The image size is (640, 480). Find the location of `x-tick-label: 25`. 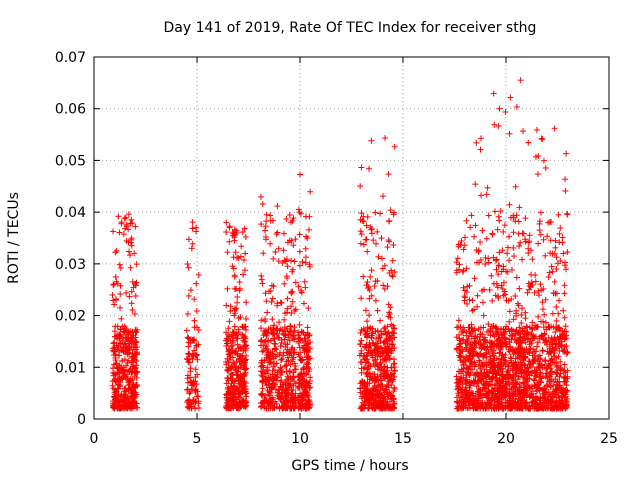

x-tick-label: 25 is located at coordinates (609, 439).